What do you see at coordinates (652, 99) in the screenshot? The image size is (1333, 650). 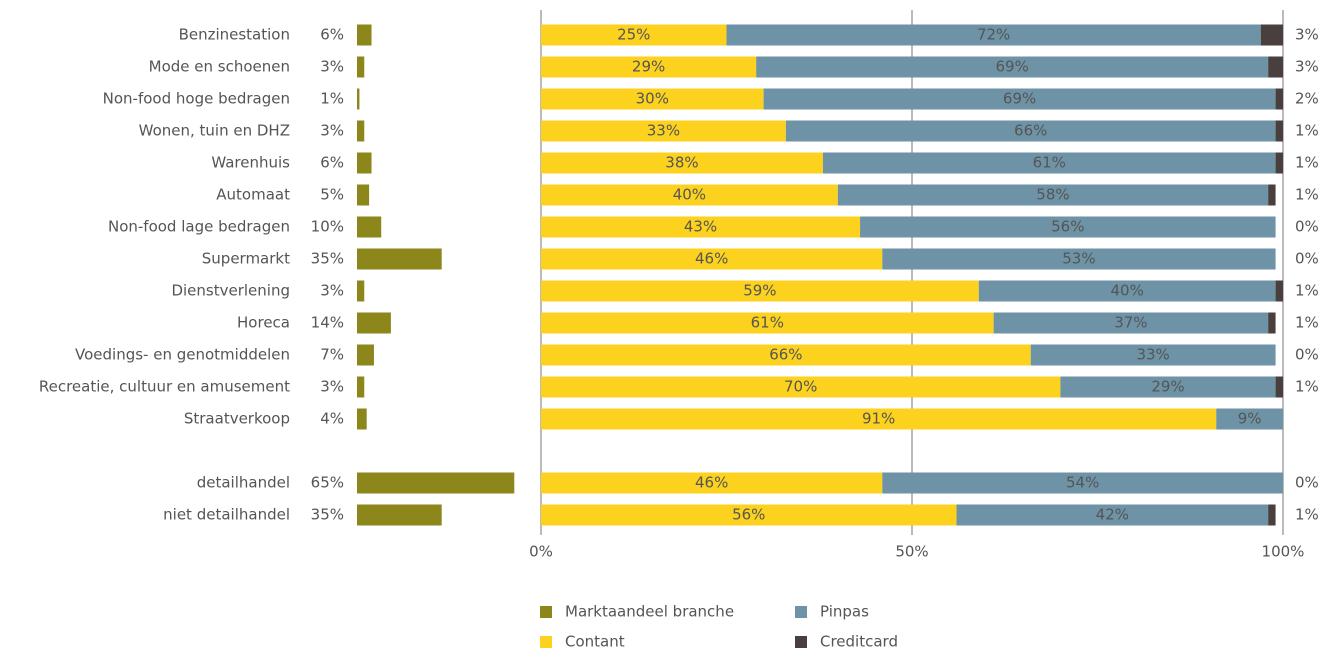 I see `value-label: 30%` at bounding box center [652, 99].